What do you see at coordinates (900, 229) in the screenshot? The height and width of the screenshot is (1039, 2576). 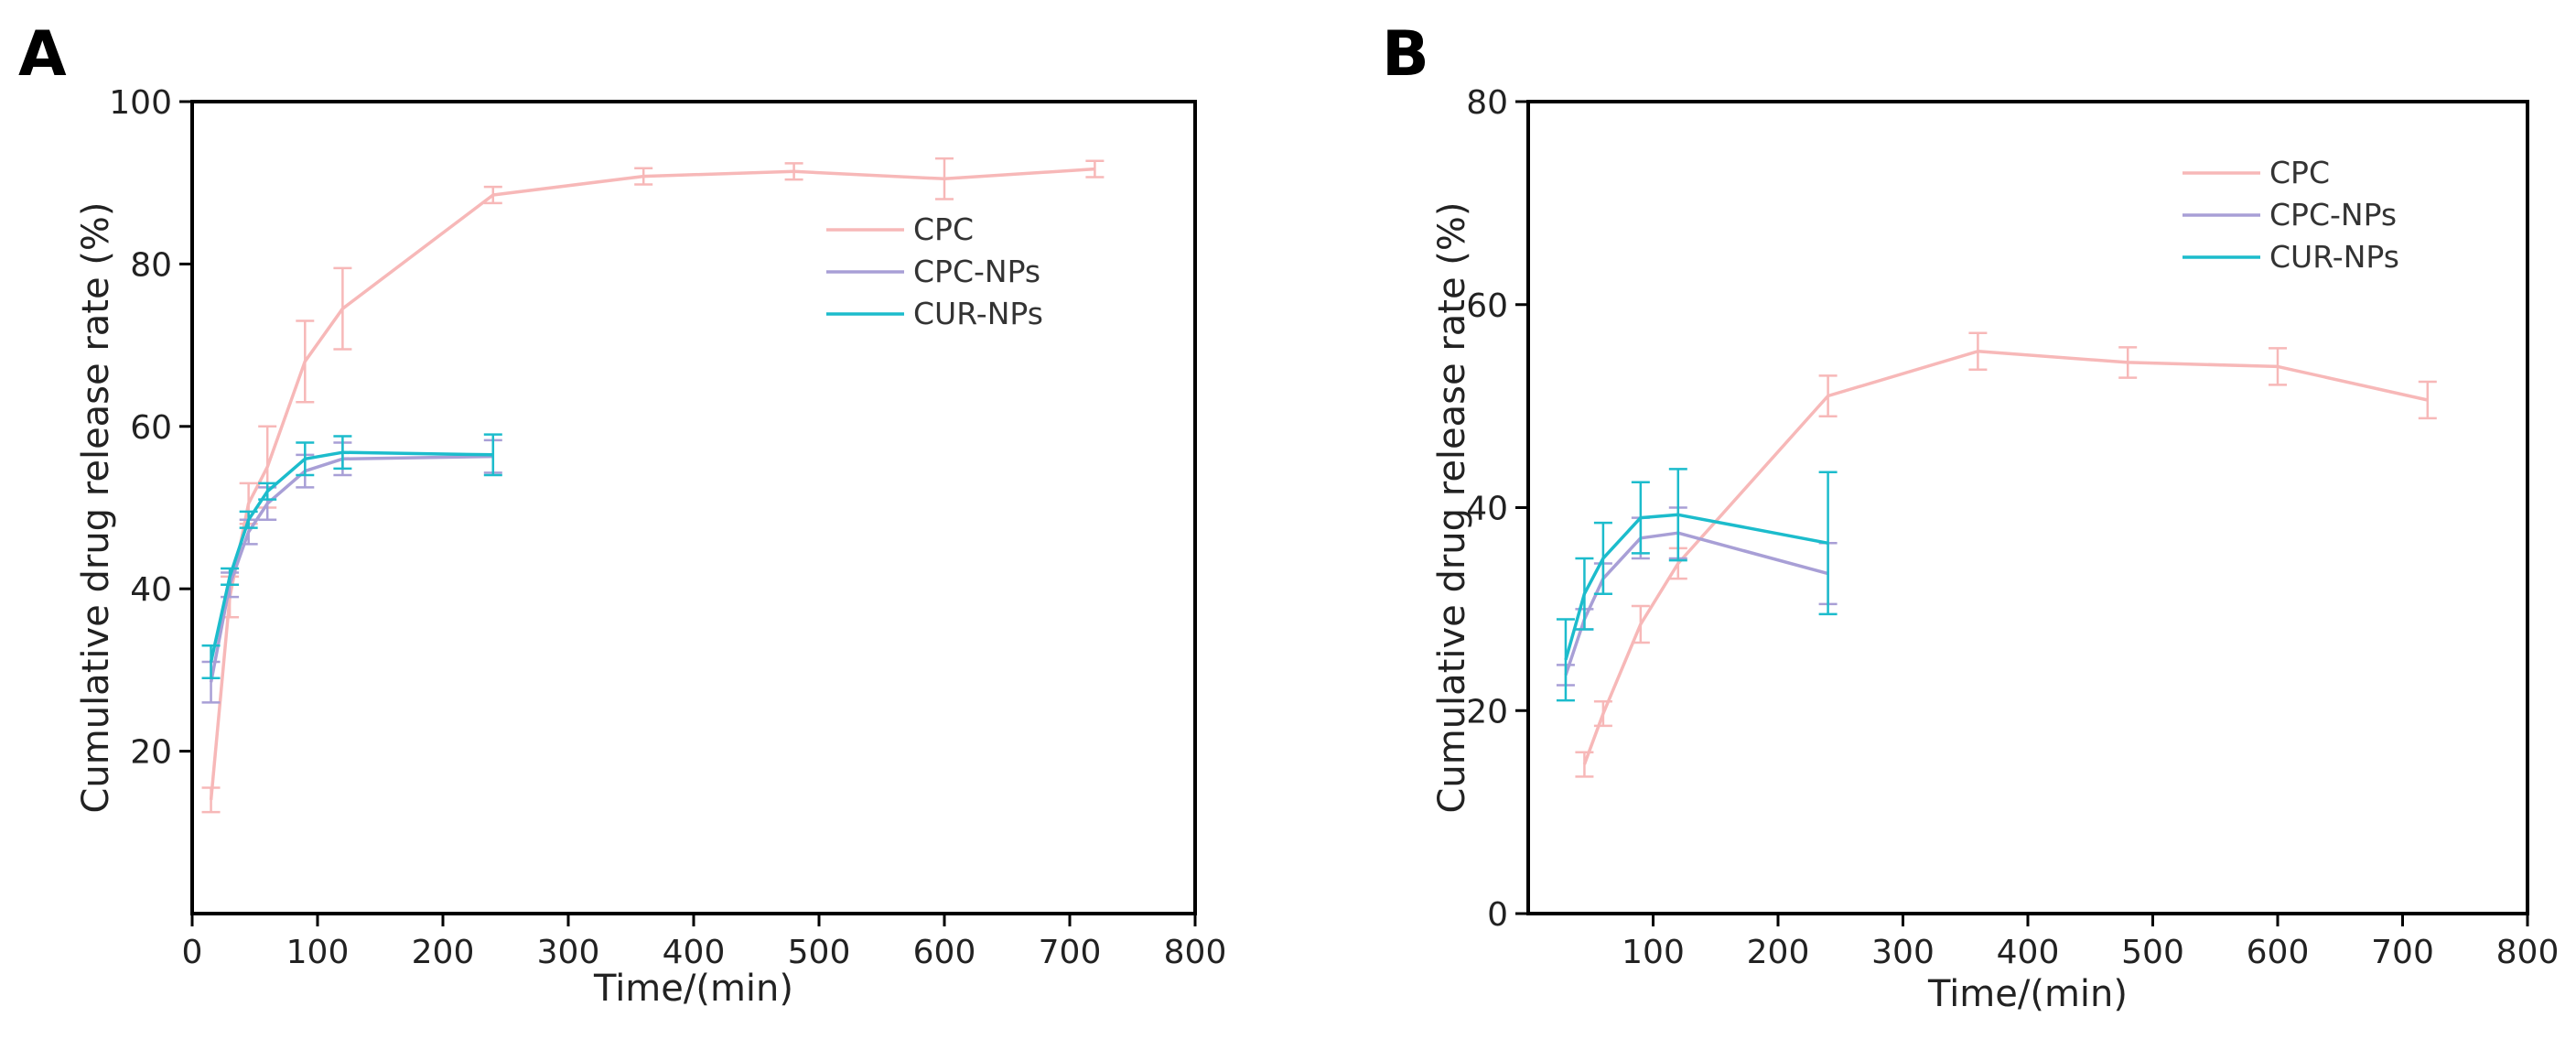 I see `panel-a-legend-item-cpc: CPC` at bounding box center [900, 229].